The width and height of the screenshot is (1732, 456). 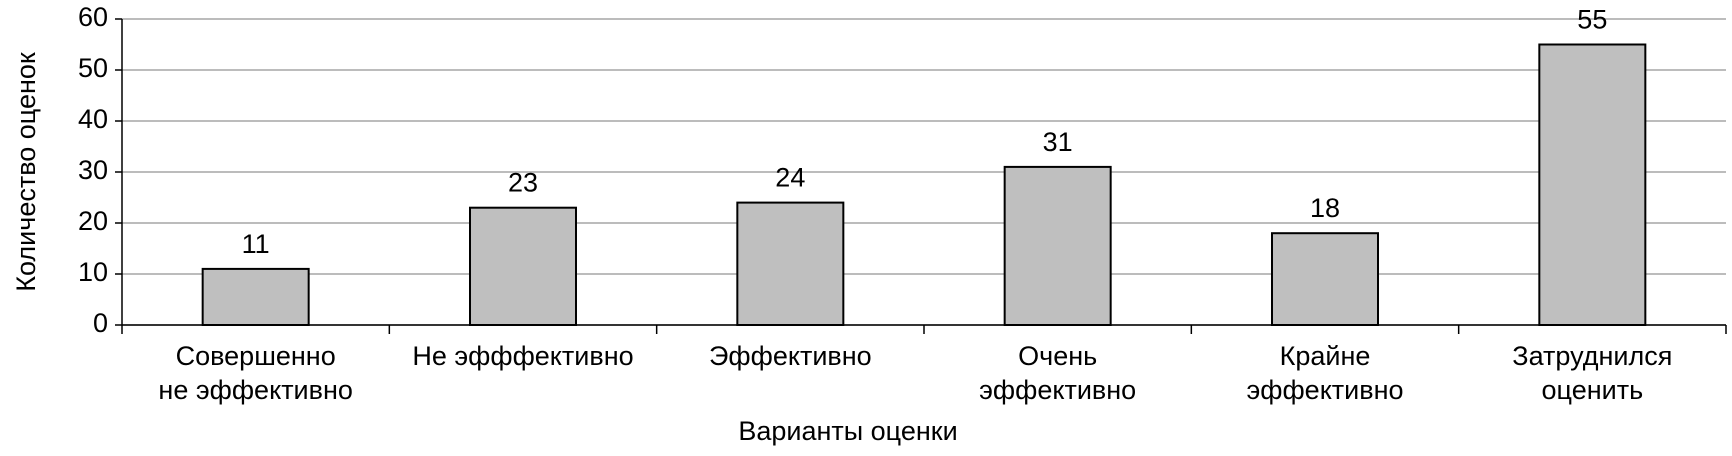 What do you see at coordinates (255, 373) in the screenshot?
I see `x-tick-label: Совершенно не эффективно` at bounding box center [255, 373].